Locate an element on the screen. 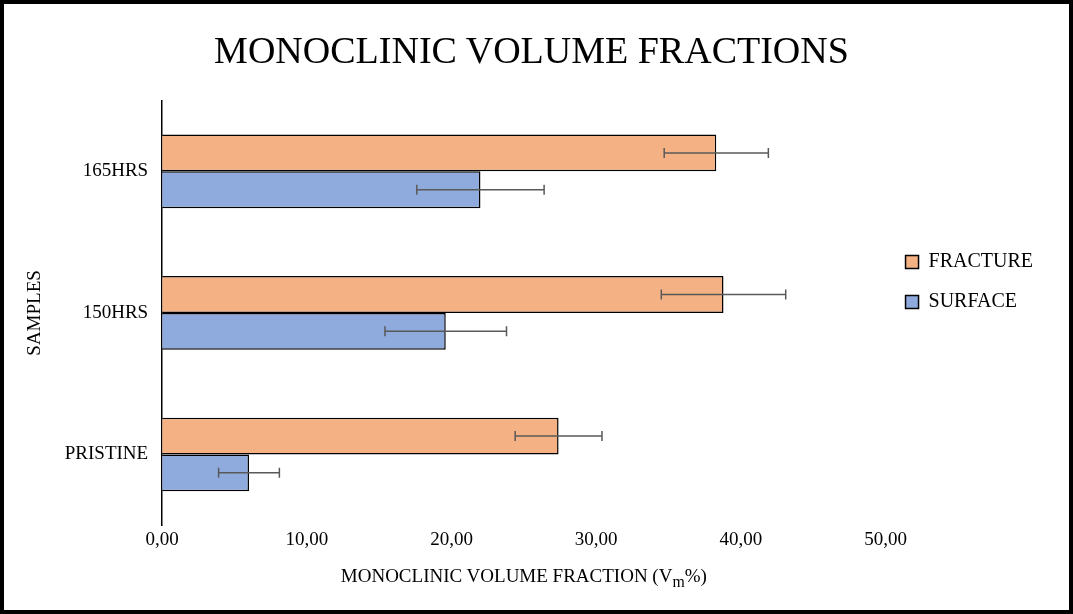  x-axis-title: MONOCLINIC VOLUME FRACTION (V$_{m}$%) is located at coordinates (523, 578).